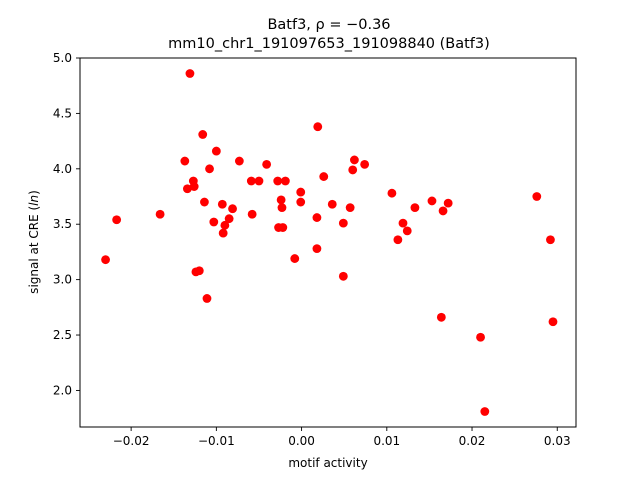 The width and height of the screenshot is (640, 480). Describe the element at coordinates (557, 441) in the screenshot. I see `x-tick-label: 0.03` at that location.